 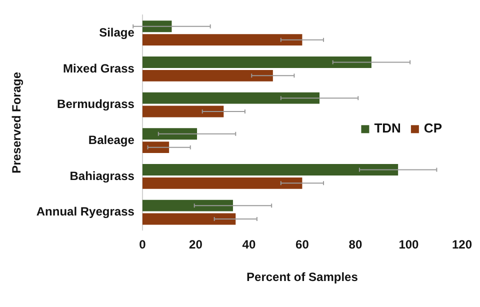 I want to click on y-tick-label: Baleage, so click(x=111, y=139).